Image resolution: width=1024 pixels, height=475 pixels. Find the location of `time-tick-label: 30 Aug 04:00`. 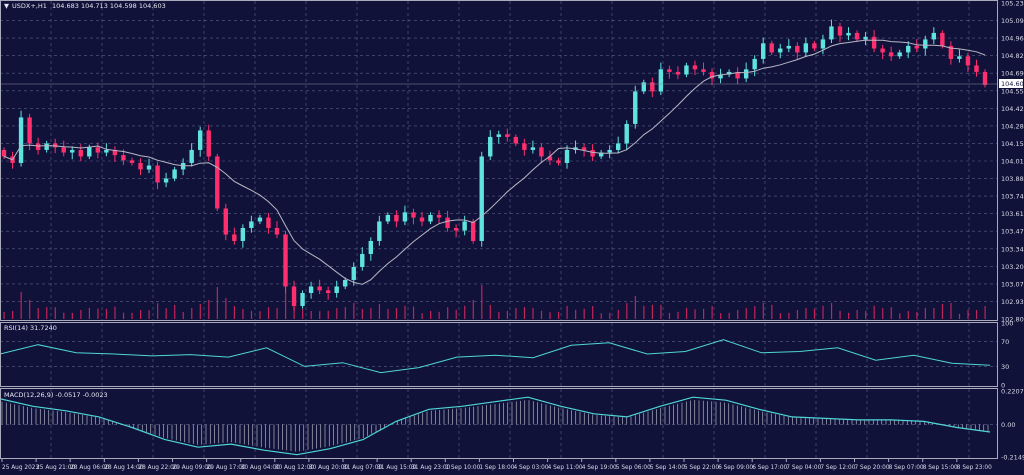

time-tick-label: 30 Aug 04:00 is located at coordinates (260, 468).